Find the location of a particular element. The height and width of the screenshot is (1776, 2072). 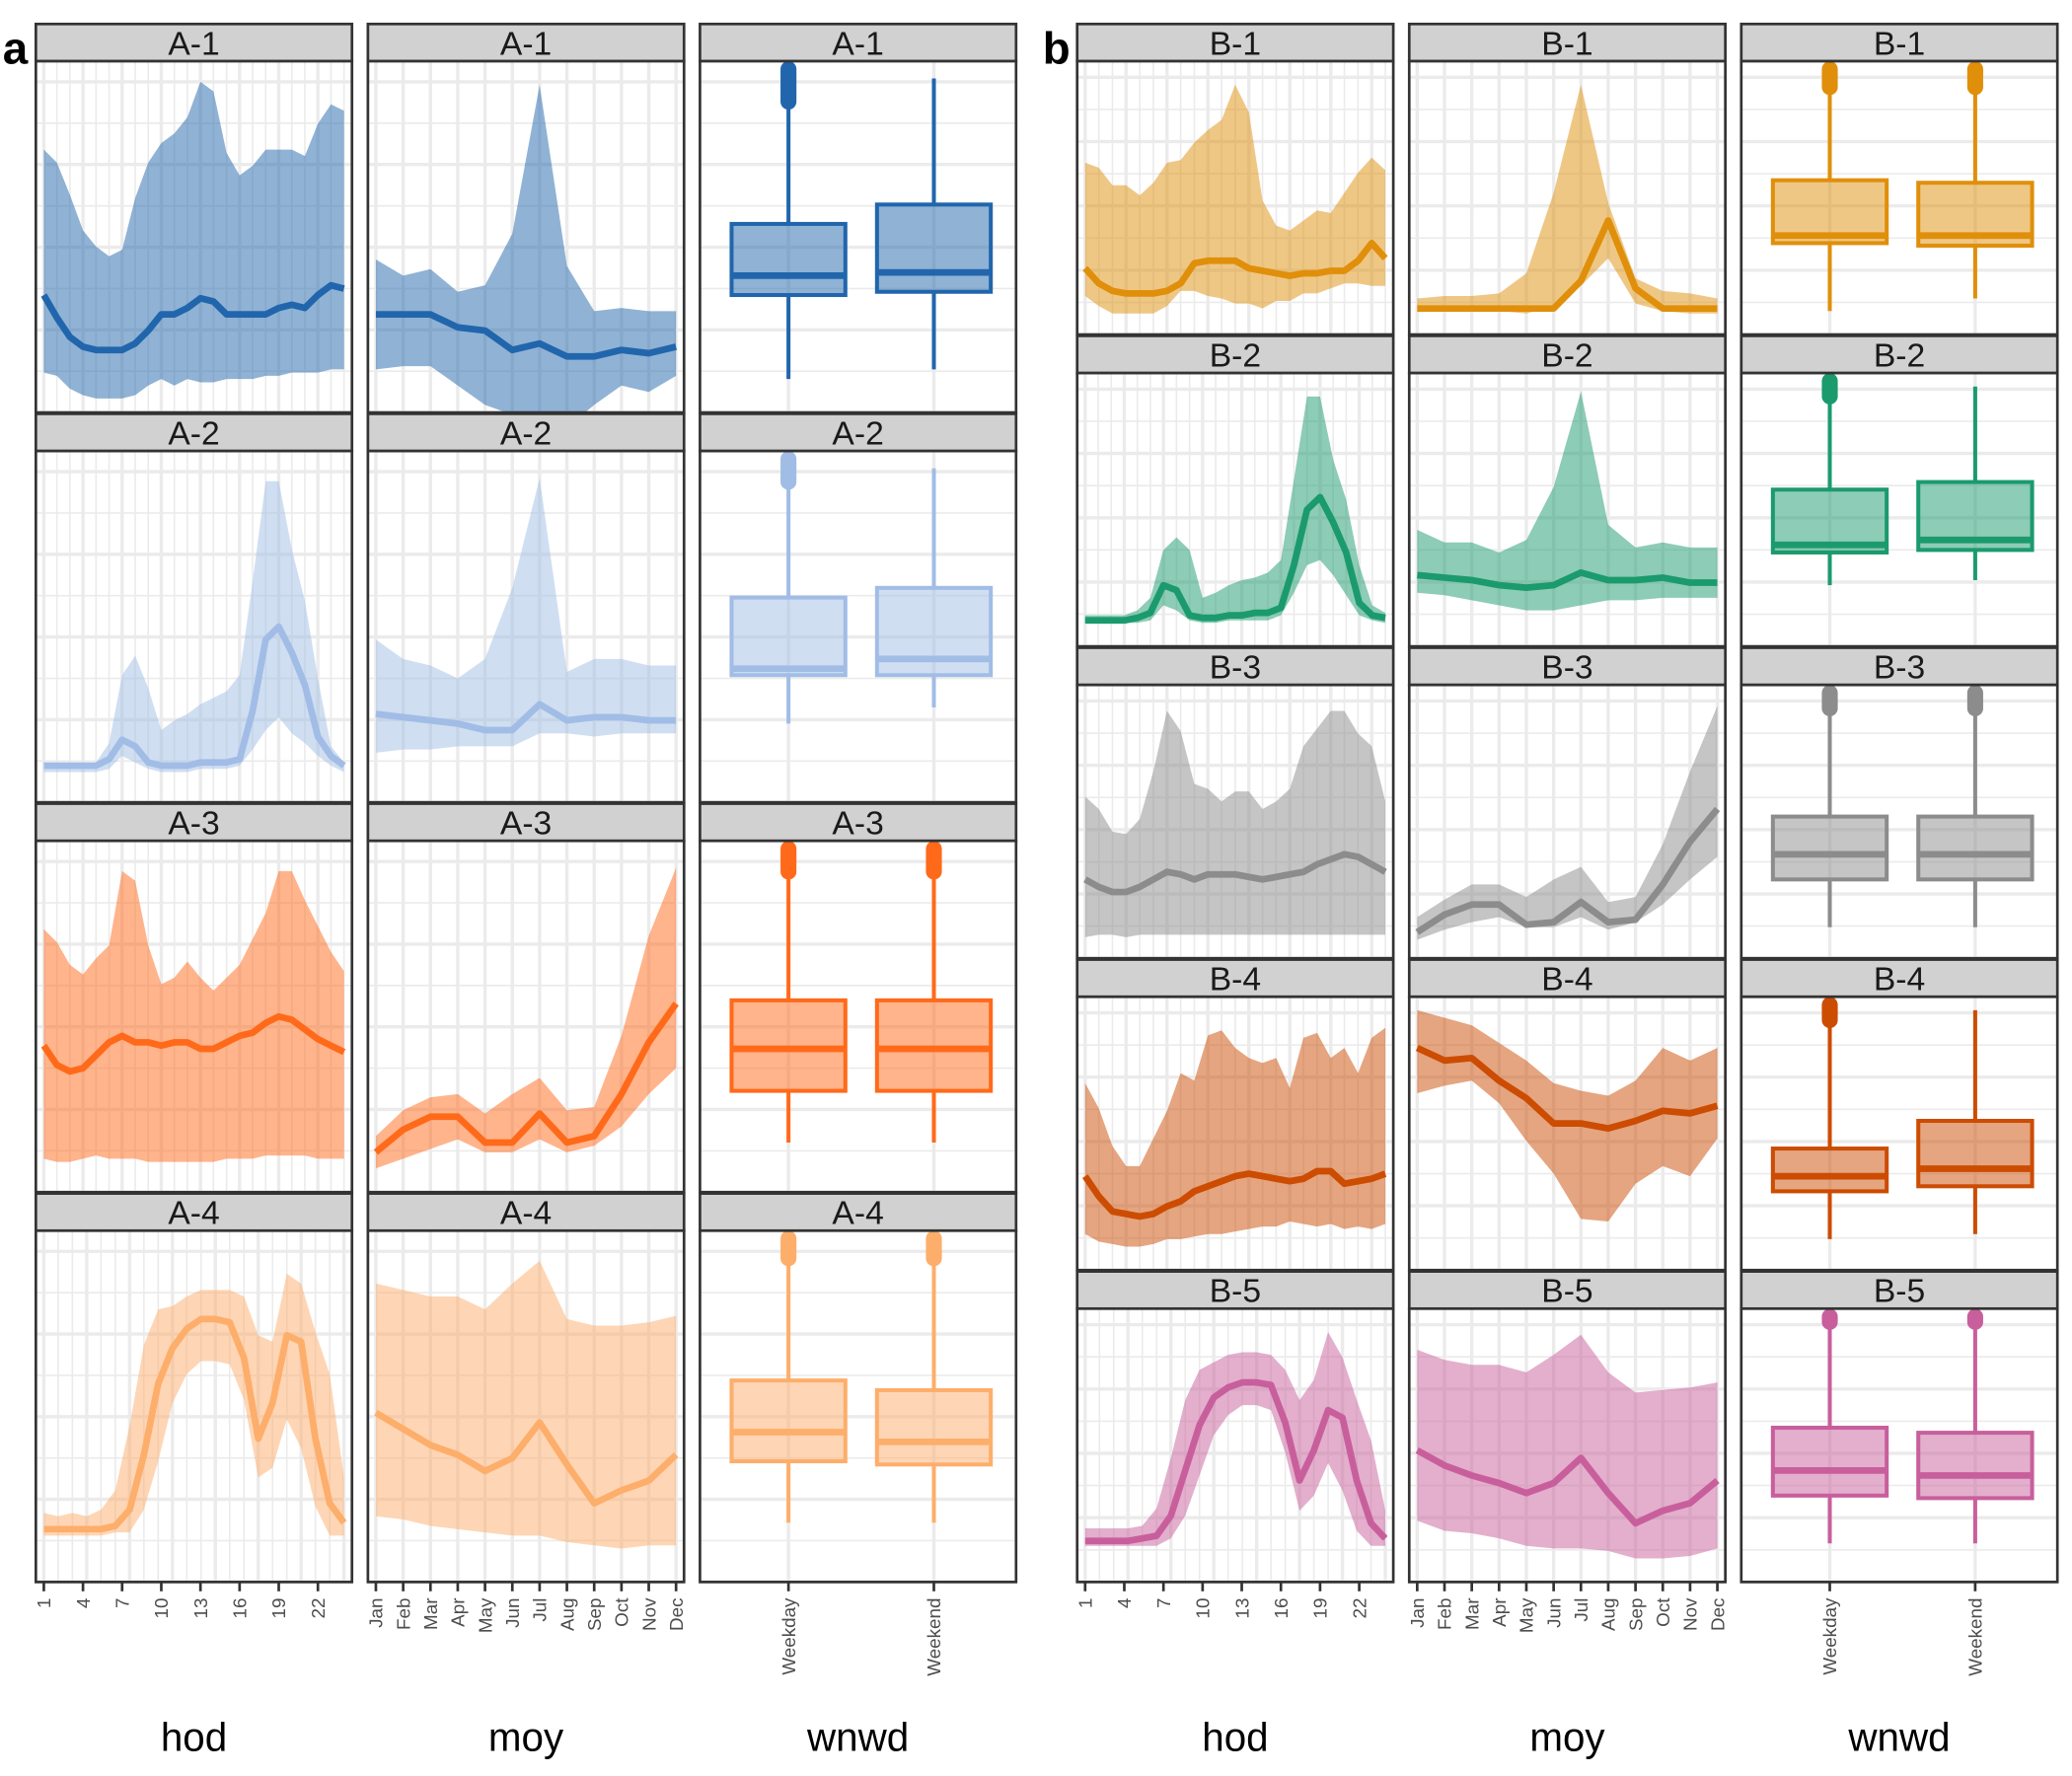

facet-a-2-moy: A-2 is located at coordinates (526, 608).